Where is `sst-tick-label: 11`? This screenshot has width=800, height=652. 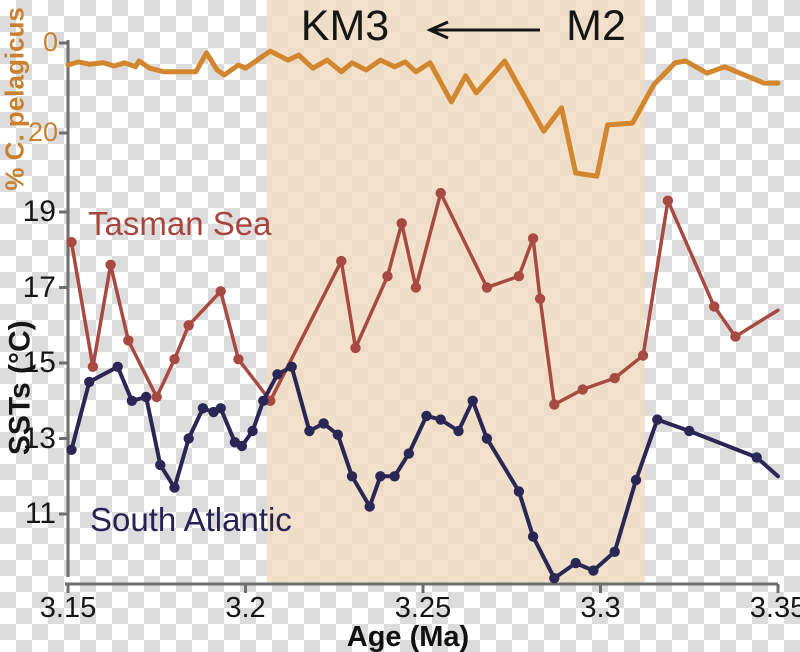 sst-tick-label: 11 is located at coordinates (40, 513).